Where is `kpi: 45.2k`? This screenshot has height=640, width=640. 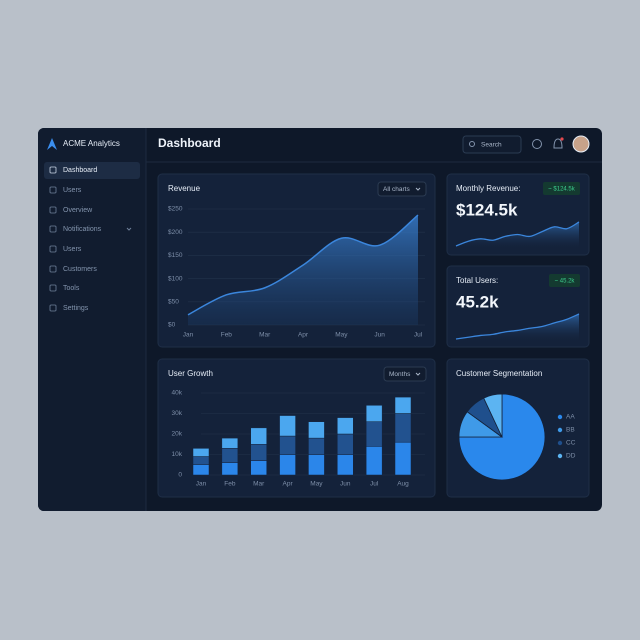 kpi: 45.2k is located at coordinates (477, 301).